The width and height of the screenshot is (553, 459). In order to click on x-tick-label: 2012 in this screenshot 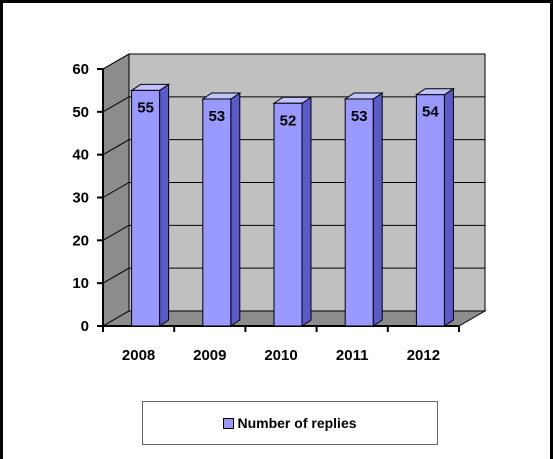, I will do `click(423, 355)`.